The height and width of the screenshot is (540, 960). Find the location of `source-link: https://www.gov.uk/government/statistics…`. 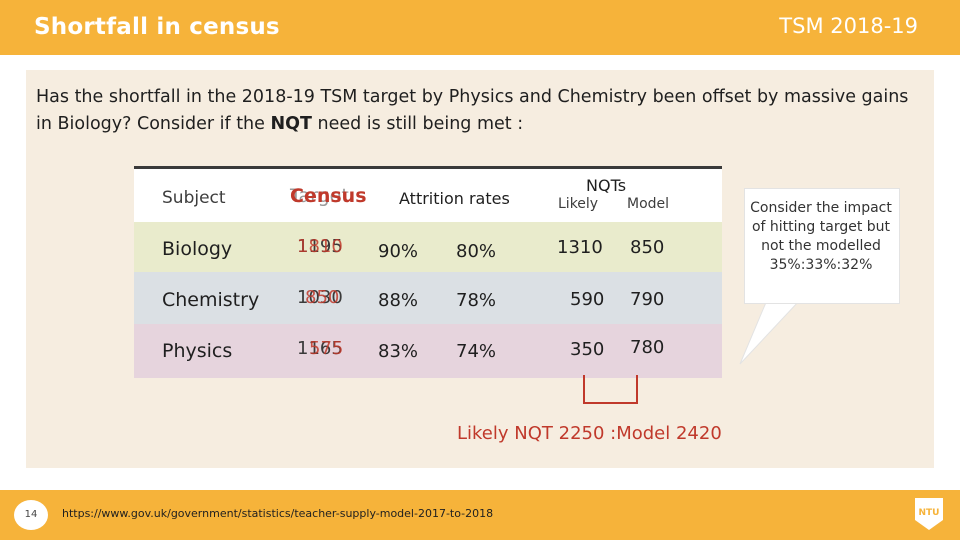

source-link: https://www.gov.uk/government/statistics… is located at coordinates (278, 513).